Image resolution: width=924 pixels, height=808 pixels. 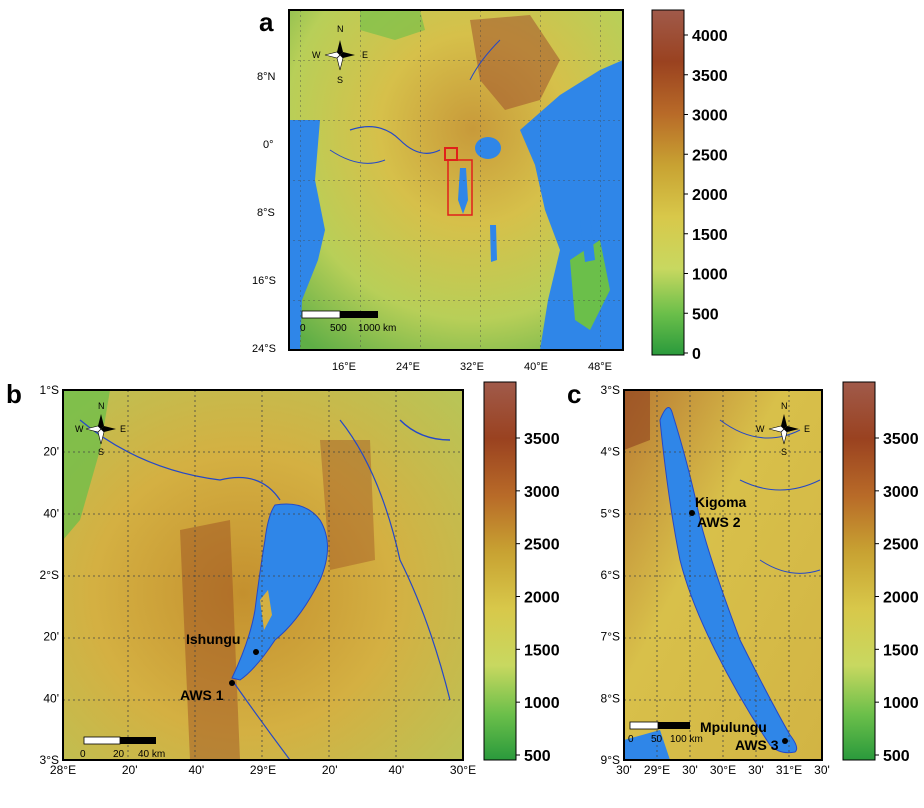 I want to click on colorbar-c-tick-label: 1000, so click(x=901, y=703).